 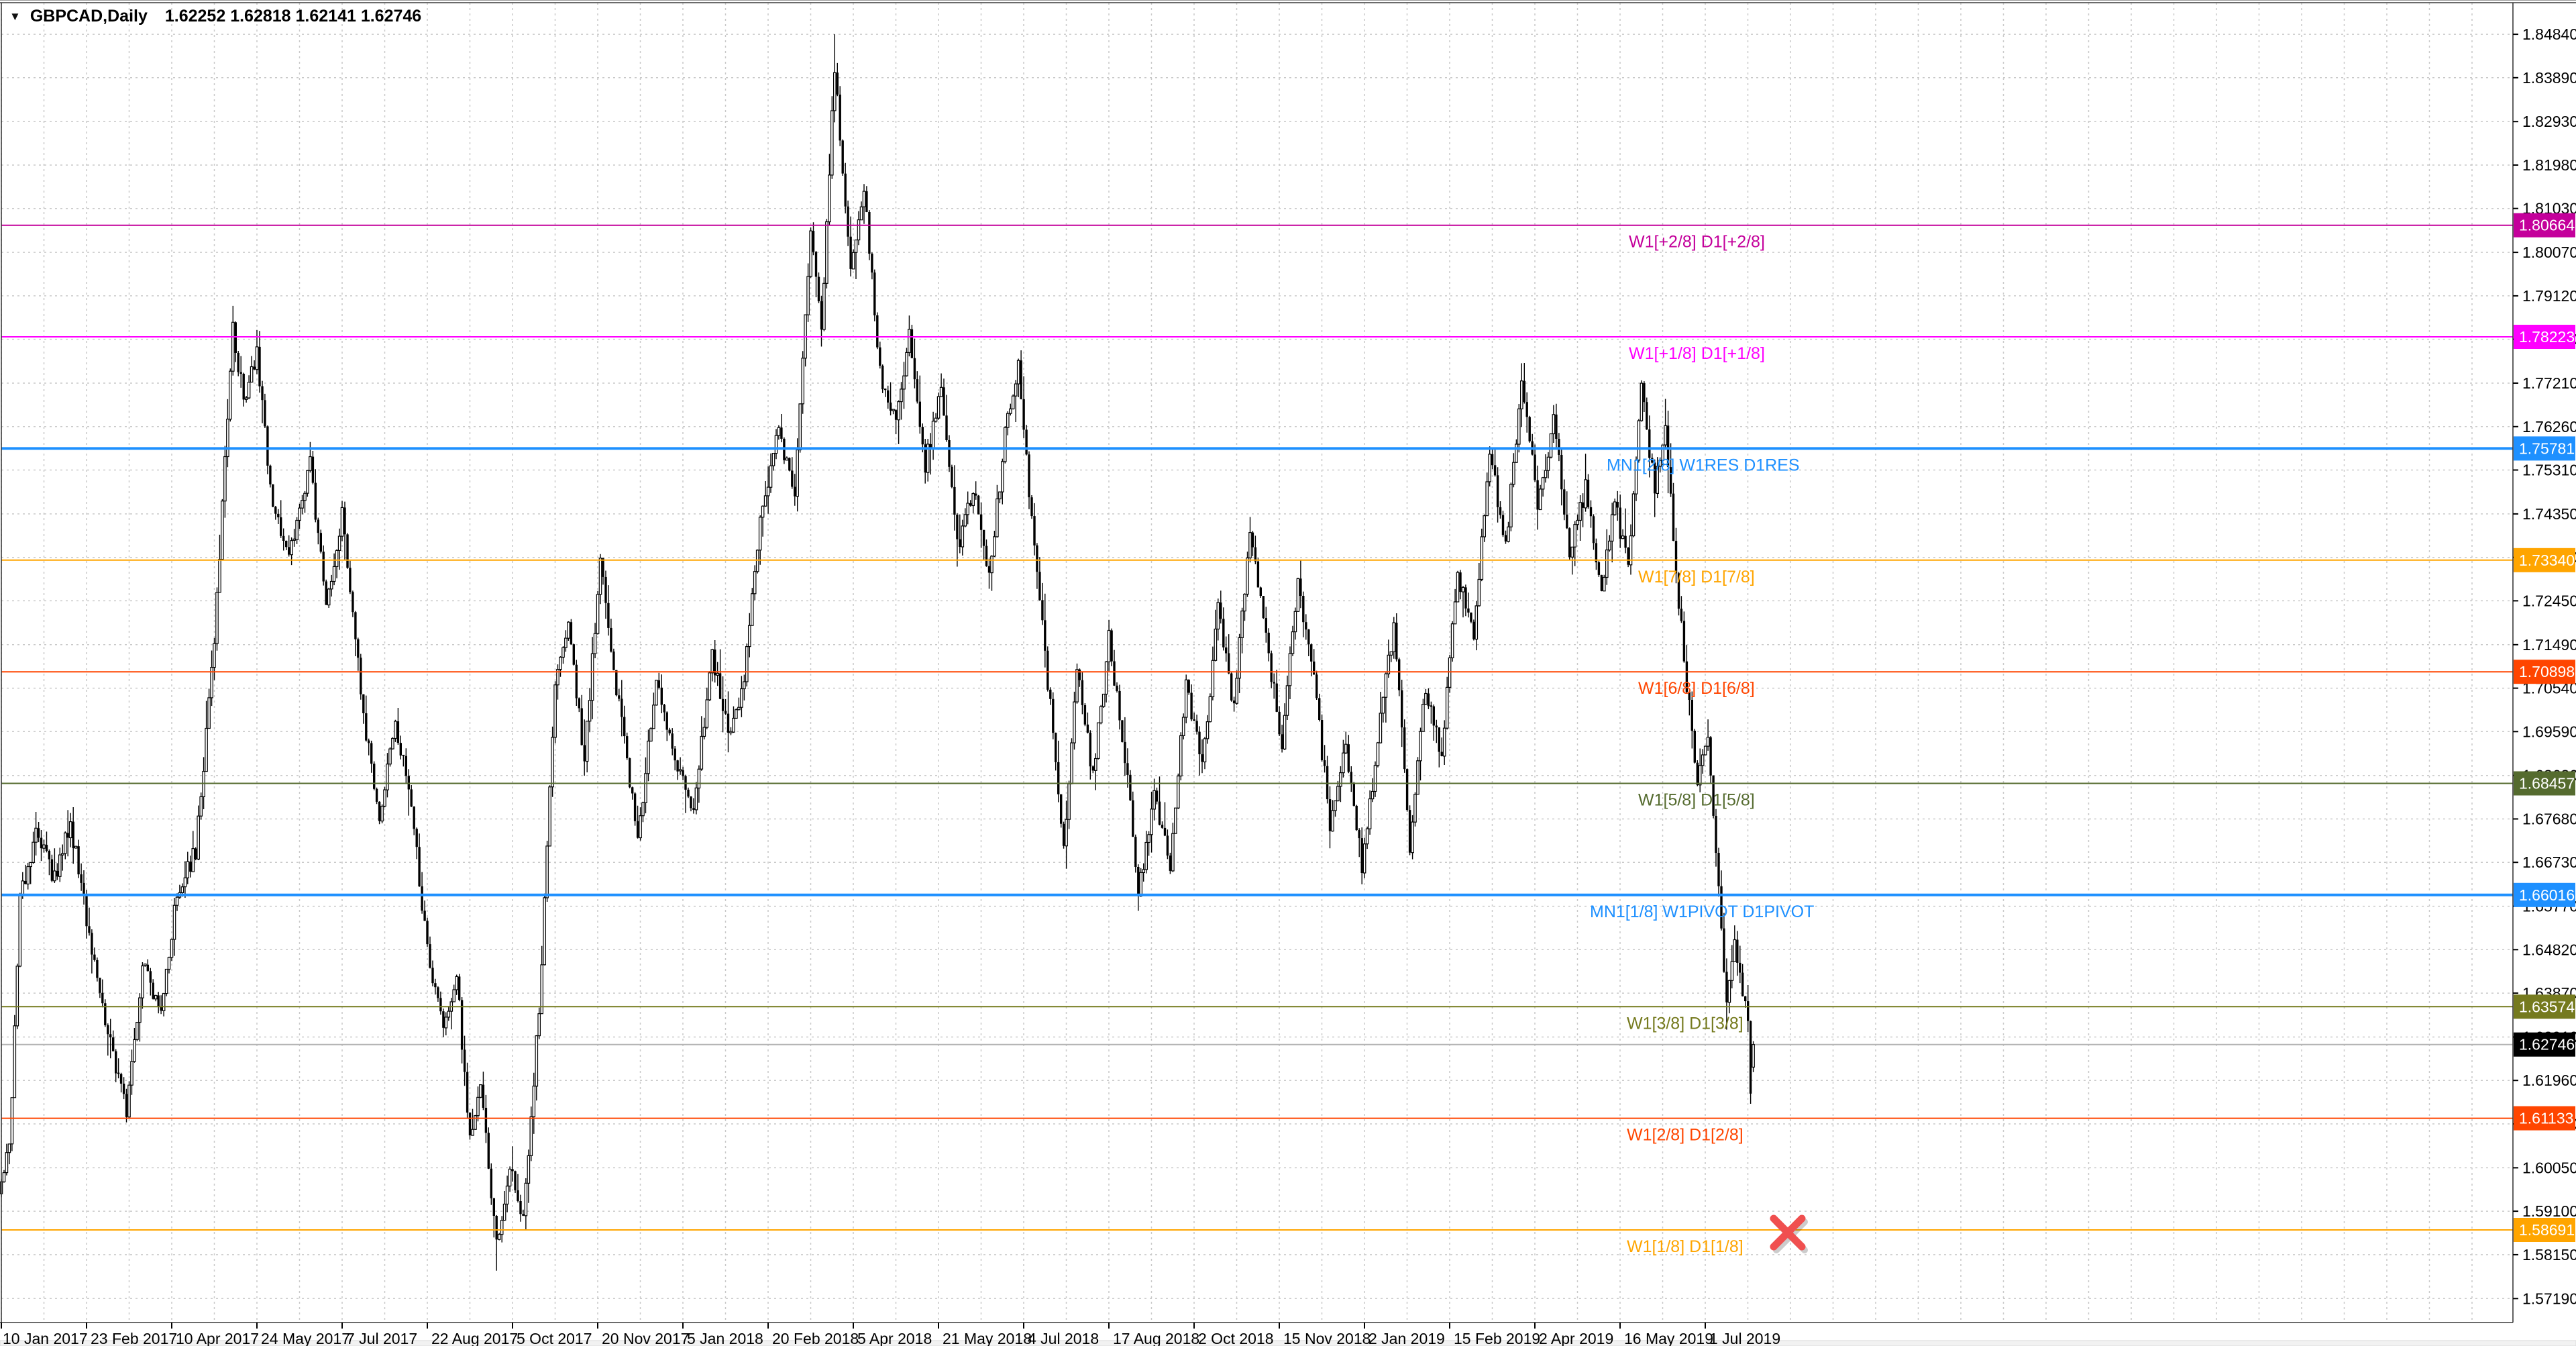 I want to click on svg-text: 1.58691, so click(x=2547, y=1230).